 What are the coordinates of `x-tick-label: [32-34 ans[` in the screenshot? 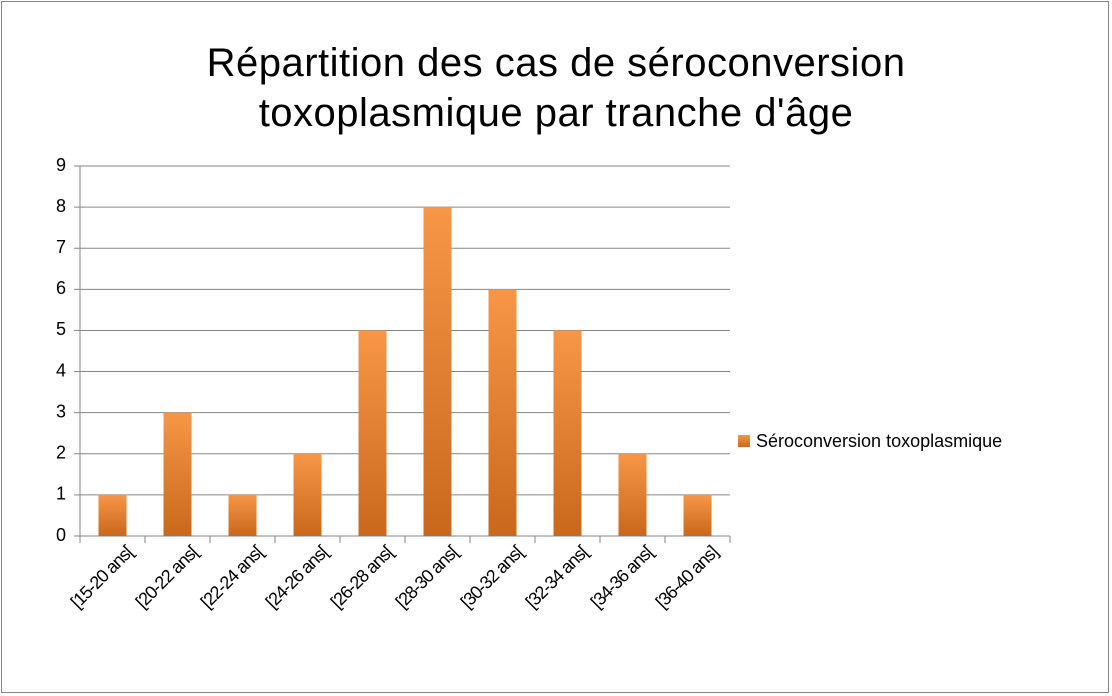 It's located at (557, 576).